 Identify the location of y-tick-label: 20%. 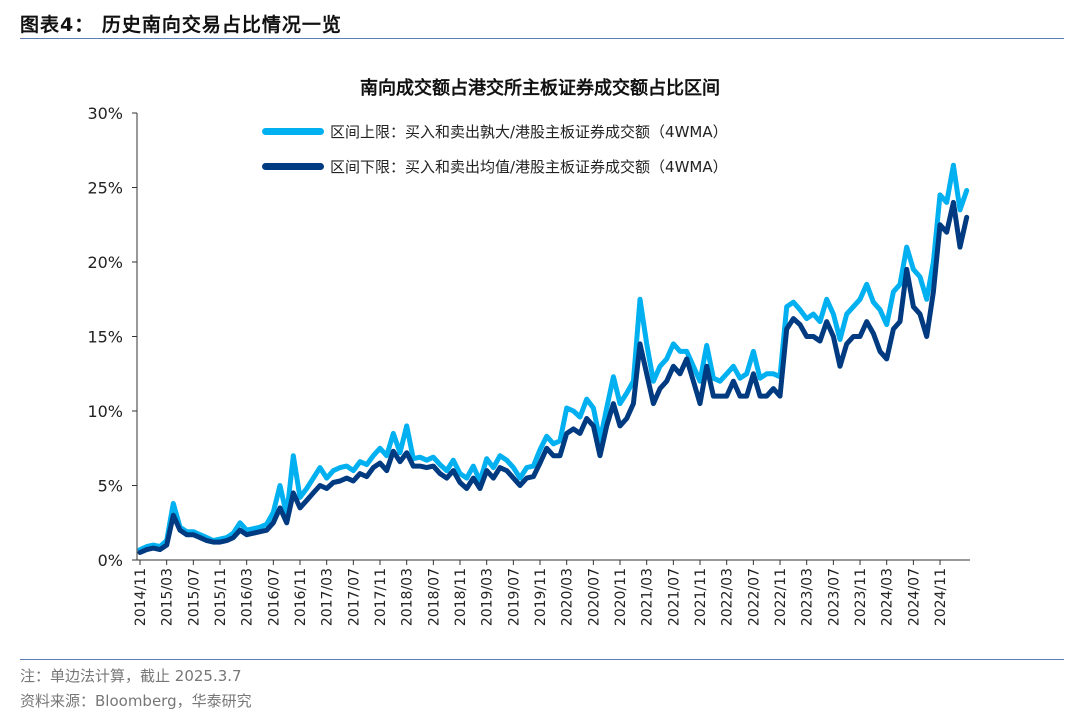
(105, 262).